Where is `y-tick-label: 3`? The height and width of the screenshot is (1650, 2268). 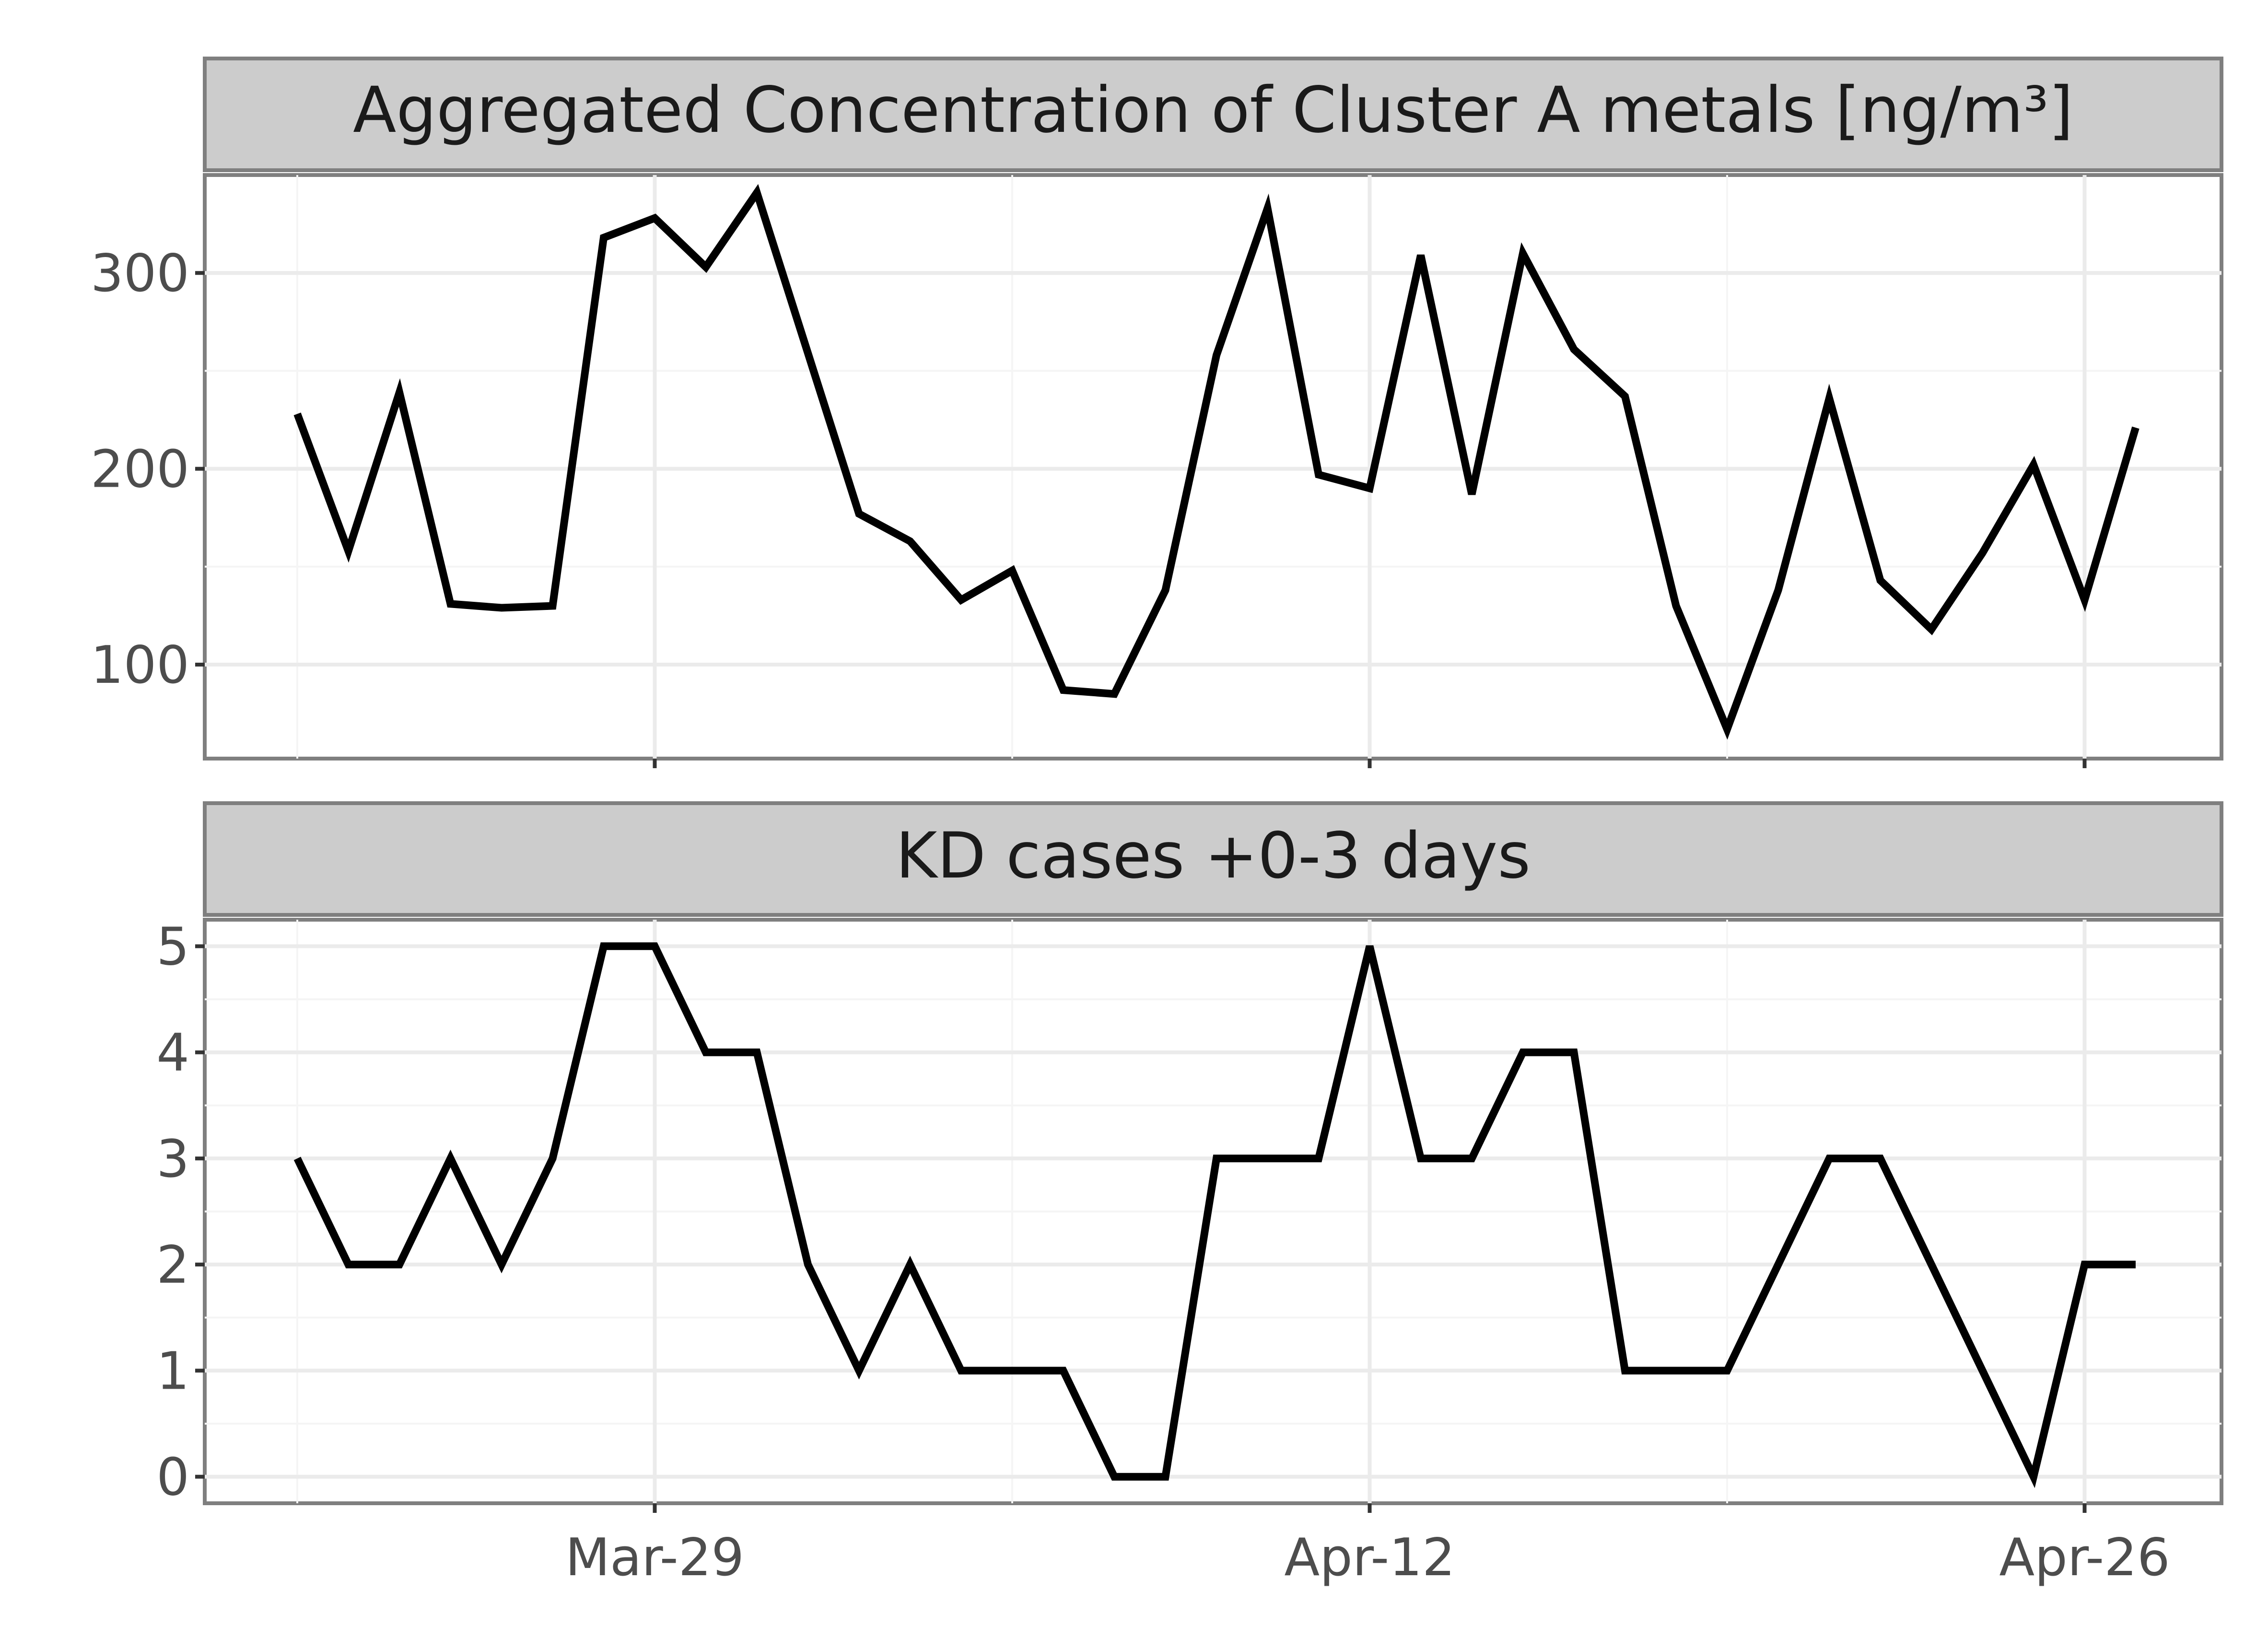
y-tick-label: 3 is located at coordinates (173, 1159).